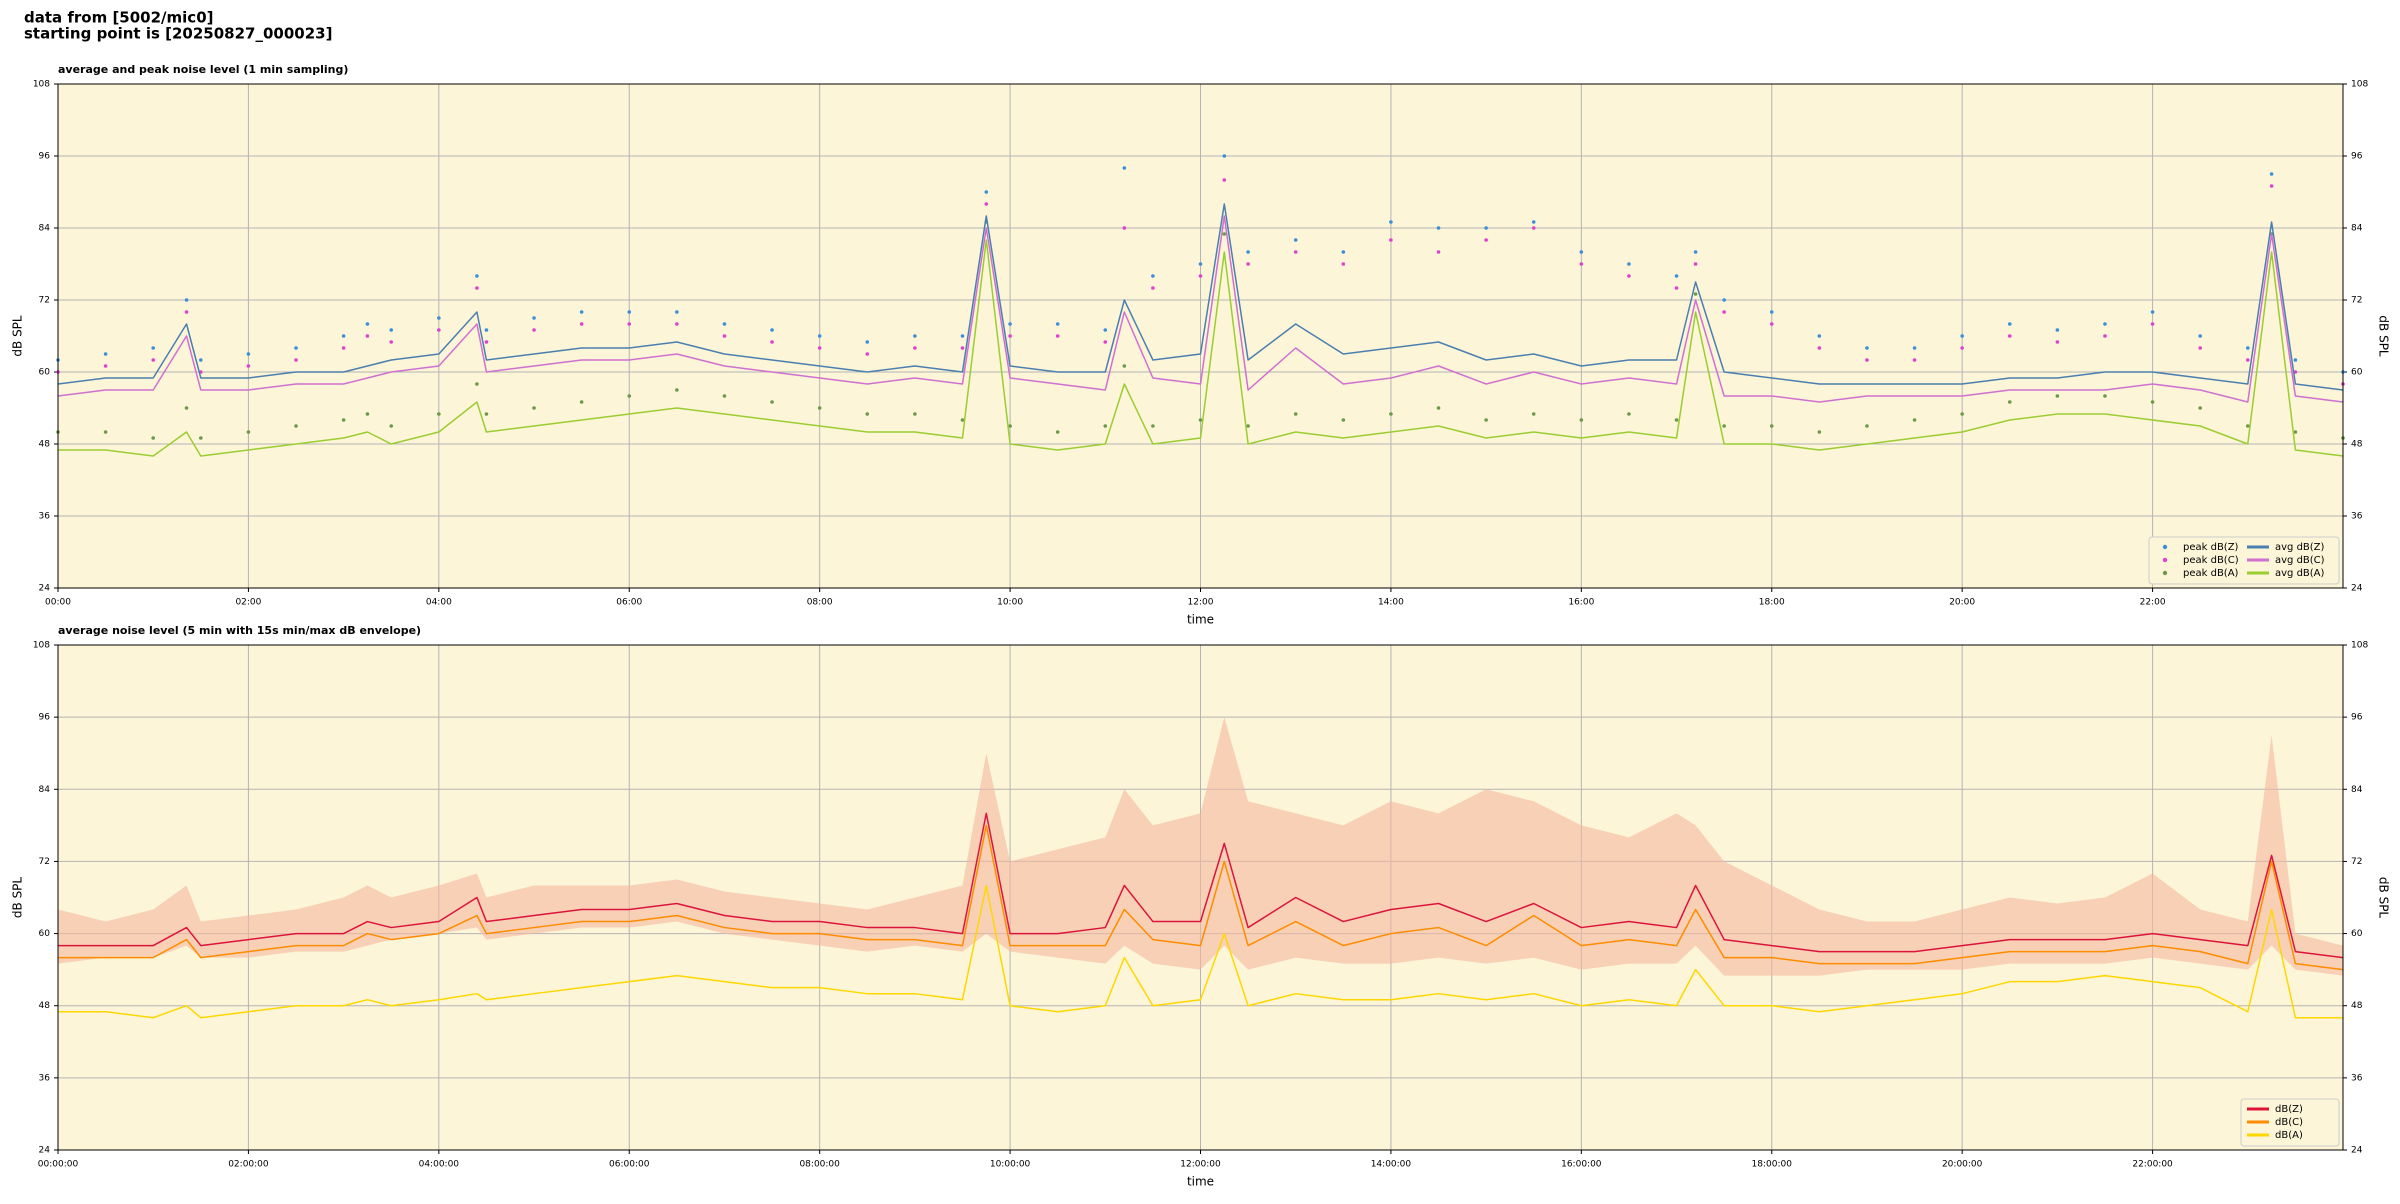 This screenshot has width=2400, height=1204. Describe the element at coordinates (2356, 862) in the screenshot. I see `y-tick-label: 72` at that location.